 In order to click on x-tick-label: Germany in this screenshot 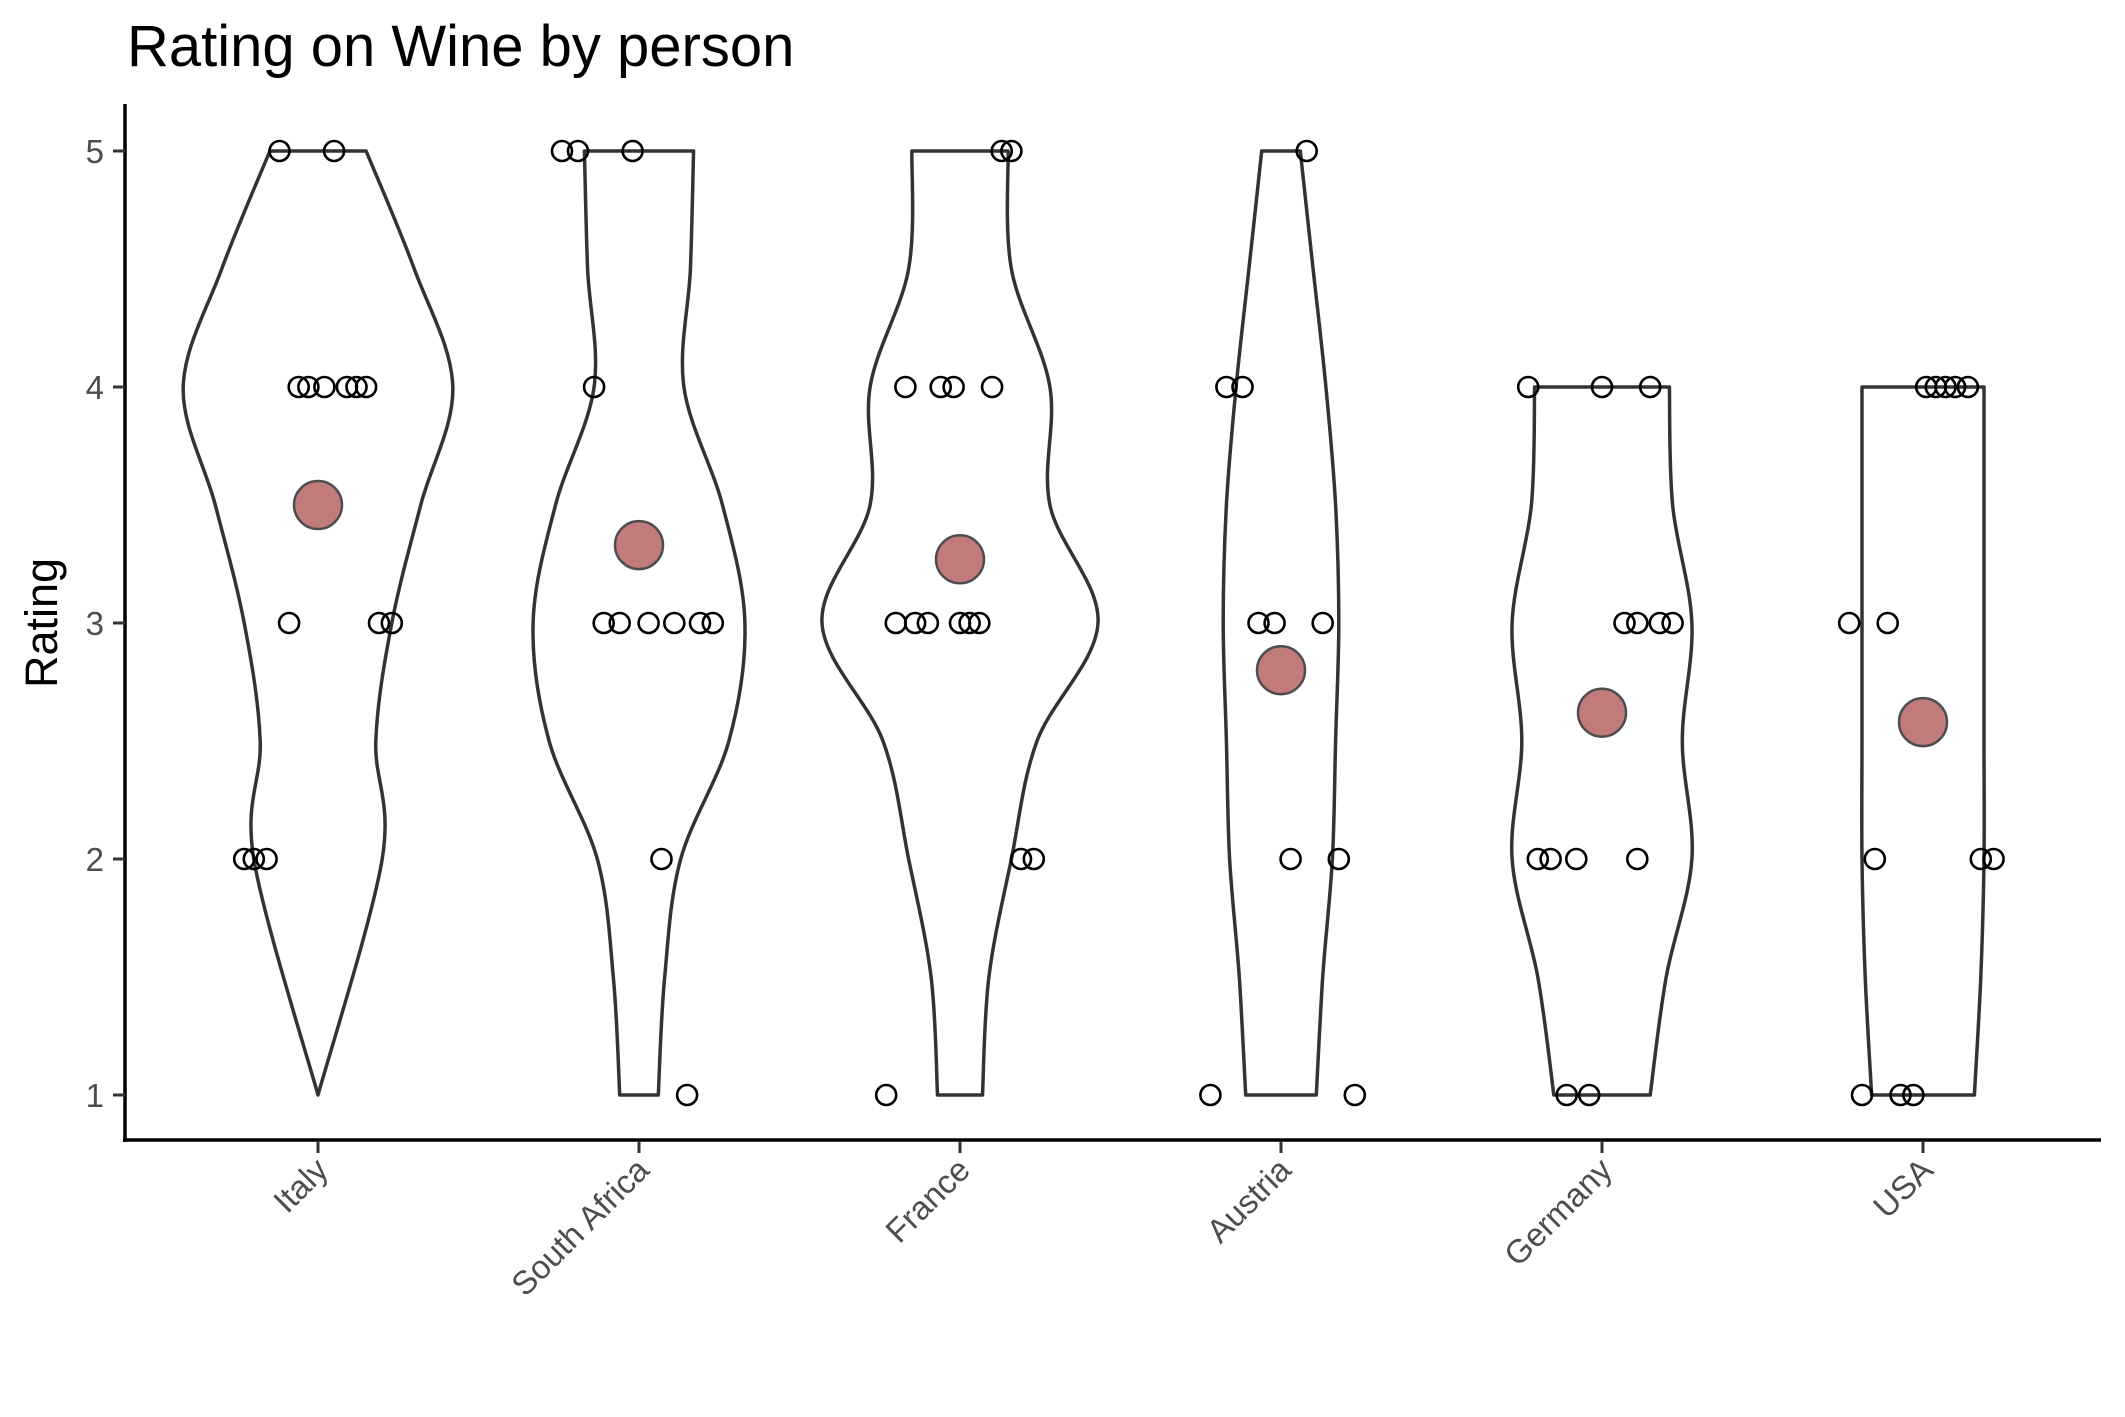, I will do `click(1558, 1211)`.